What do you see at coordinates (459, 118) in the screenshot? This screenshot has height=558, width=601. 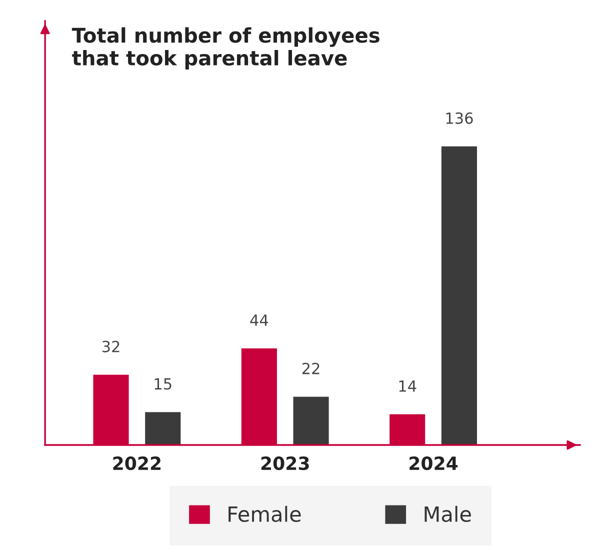 I see `data-label: 136` at bounding box center [459, 118].